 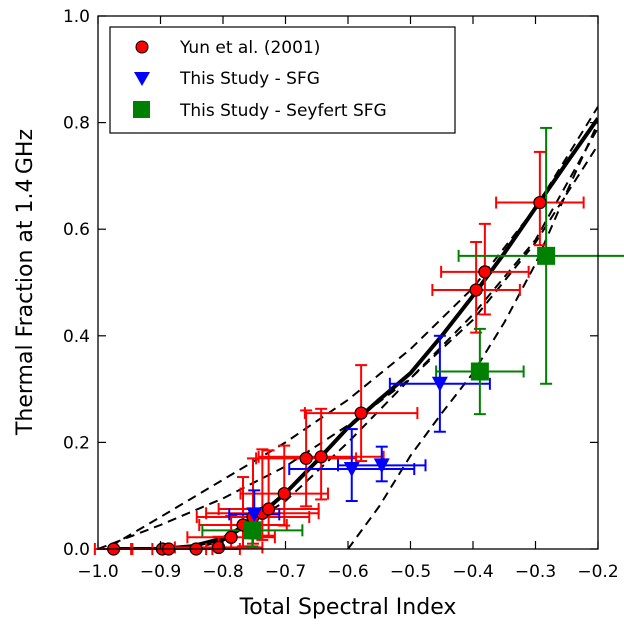 I want to click on legend-label-yun: Yun et al. (2001), so click(x=249, y=48).